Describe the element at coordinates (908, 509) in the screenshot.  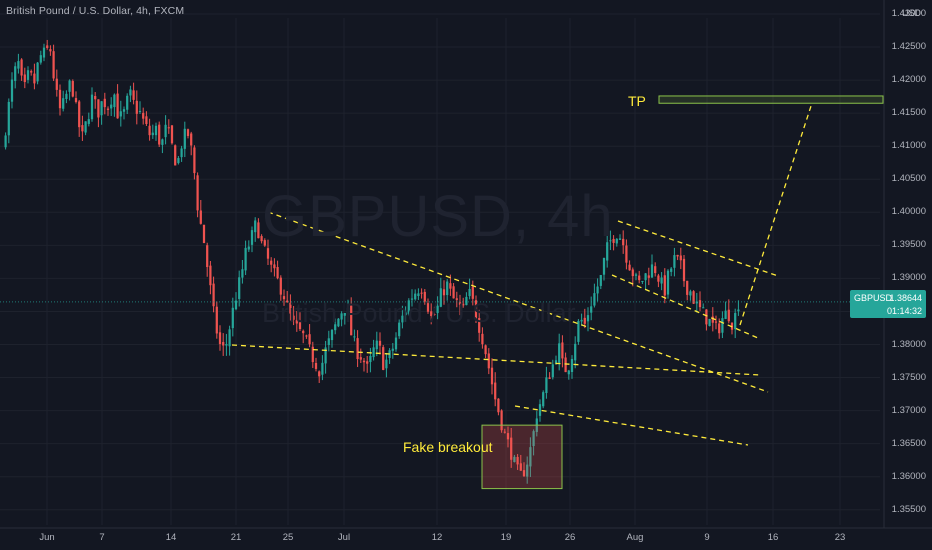
I see `price-tick-label: 1.35500` at that location.